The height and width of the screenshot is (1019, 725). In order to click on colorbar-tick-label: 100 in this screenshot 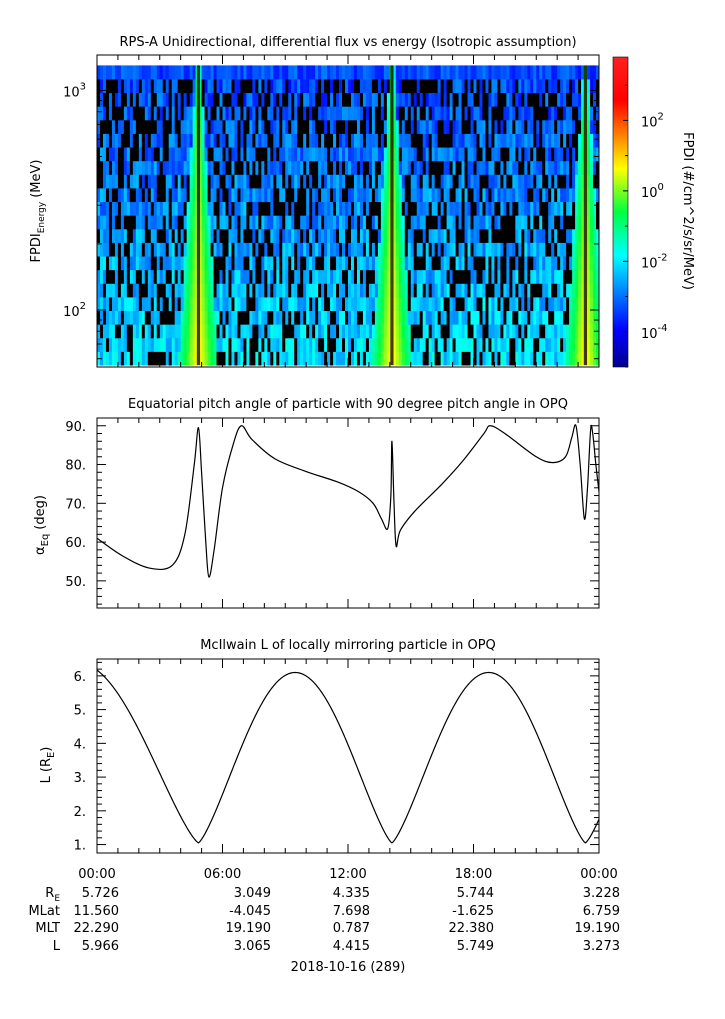, I will do `click(652, 191)`.